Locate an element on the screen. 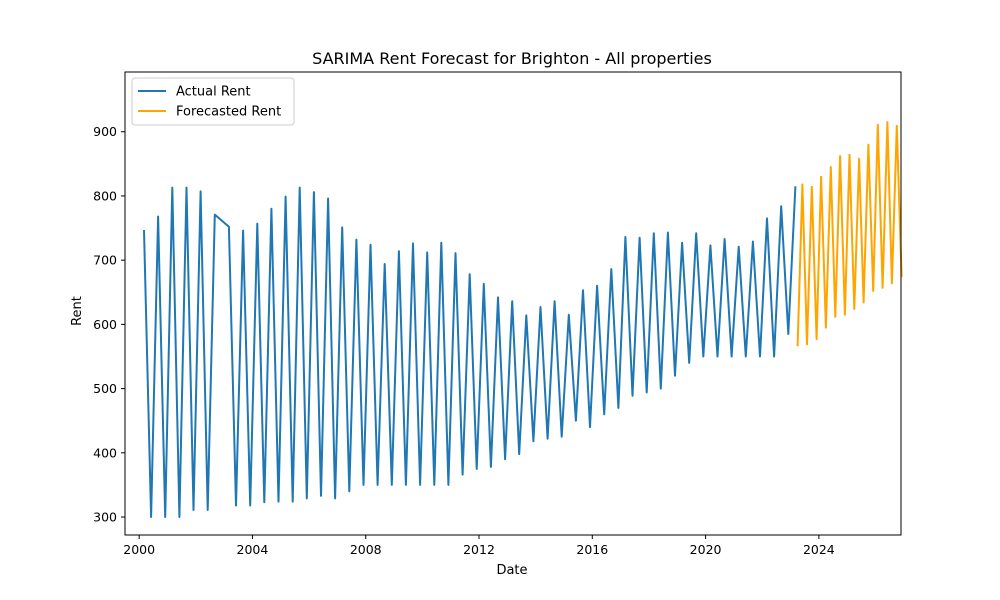 This screenshot has width=1000, height=600. legend-box is located at coordinates (213, 101).